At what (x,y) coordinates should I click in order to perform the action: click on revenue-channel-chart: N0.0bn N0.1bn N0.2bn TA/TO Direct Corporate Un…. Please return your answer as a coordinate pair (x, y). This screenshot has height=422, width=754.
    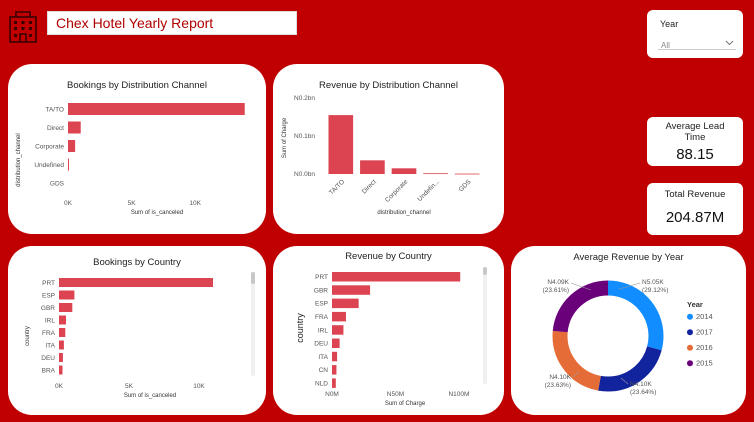
    Looking at the image, I should click on (381, 155).